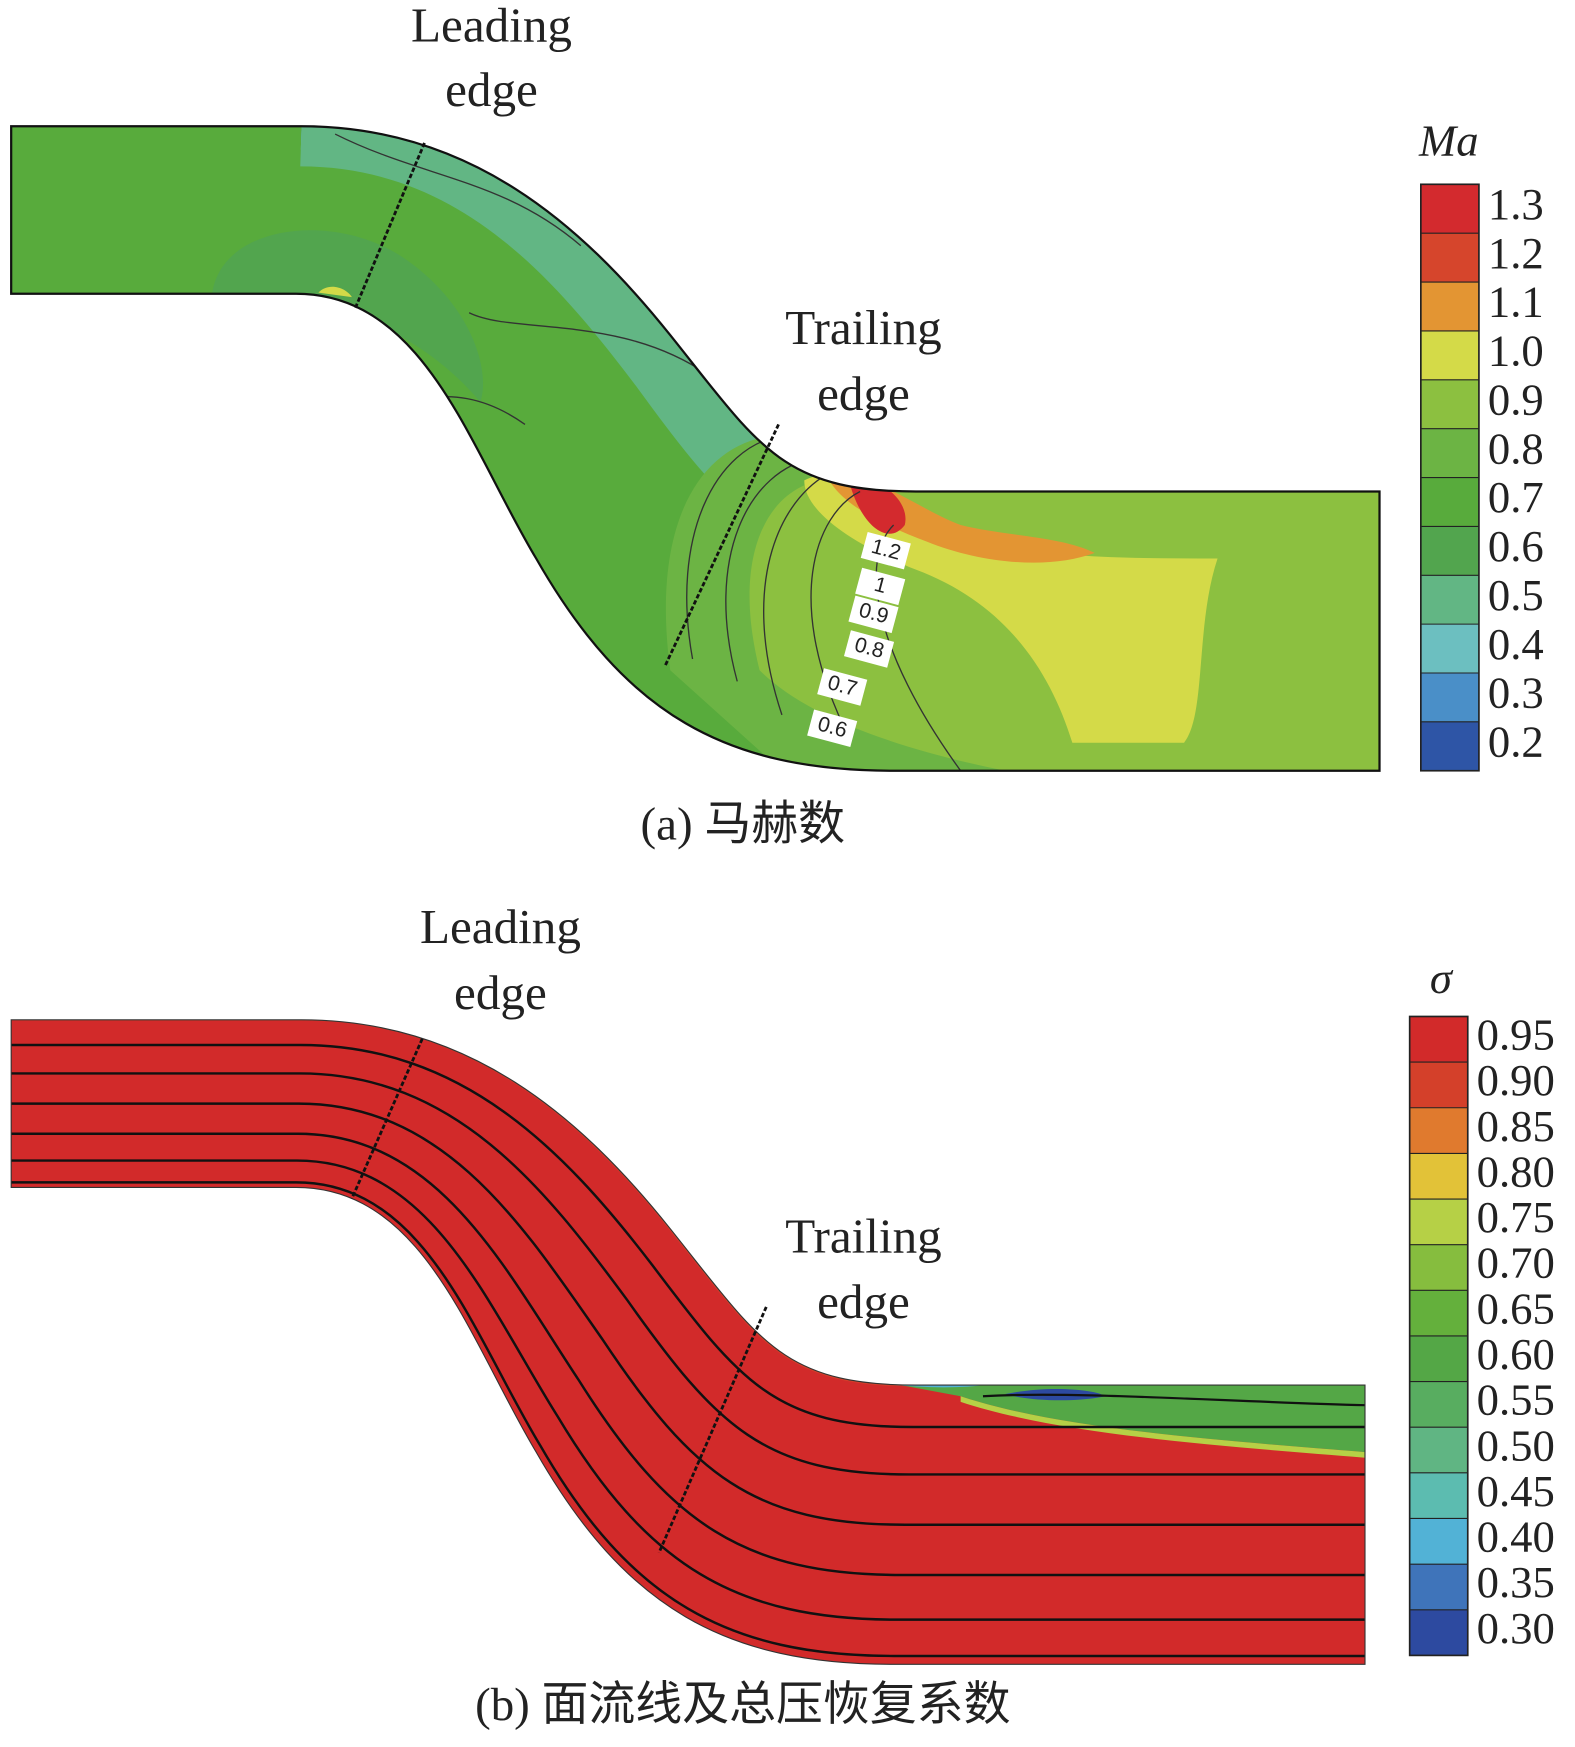 The height and width of the screenshot is (1747, 1575). What do you see at coordinates (1516, 1628) in the screenshot?
I see `colorbar-tick-label: 0.30` at bounding box center [1516, 1628].